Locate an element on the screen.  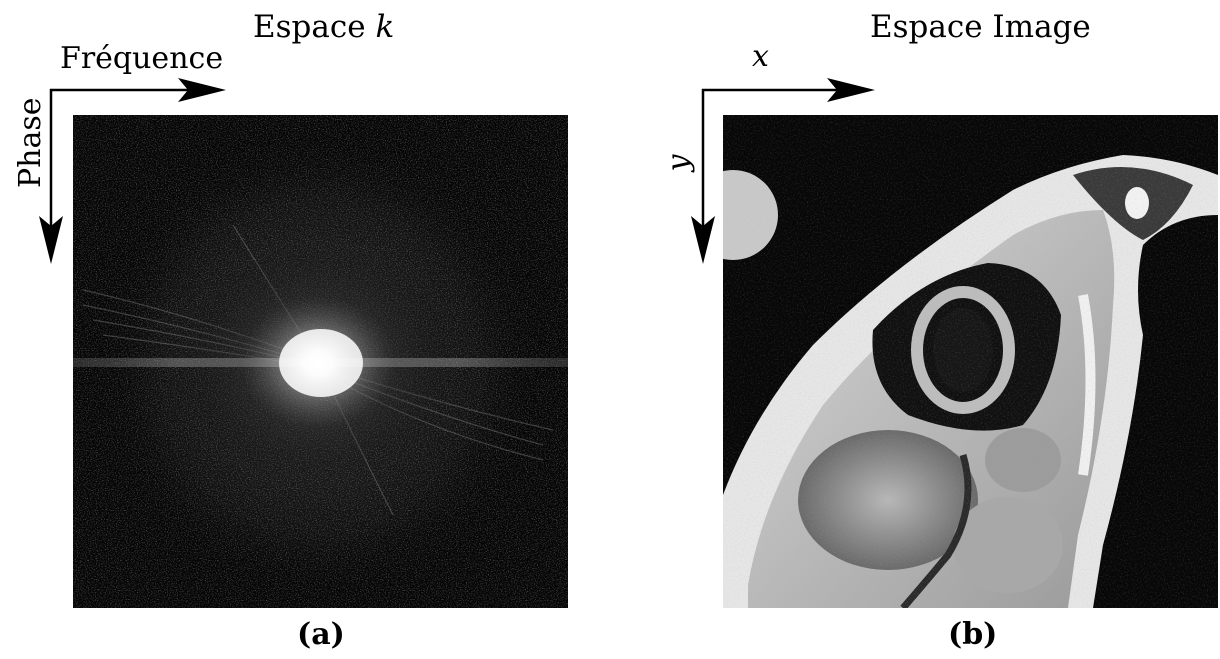
frequency-arrow is located at coordinates (138, 90).